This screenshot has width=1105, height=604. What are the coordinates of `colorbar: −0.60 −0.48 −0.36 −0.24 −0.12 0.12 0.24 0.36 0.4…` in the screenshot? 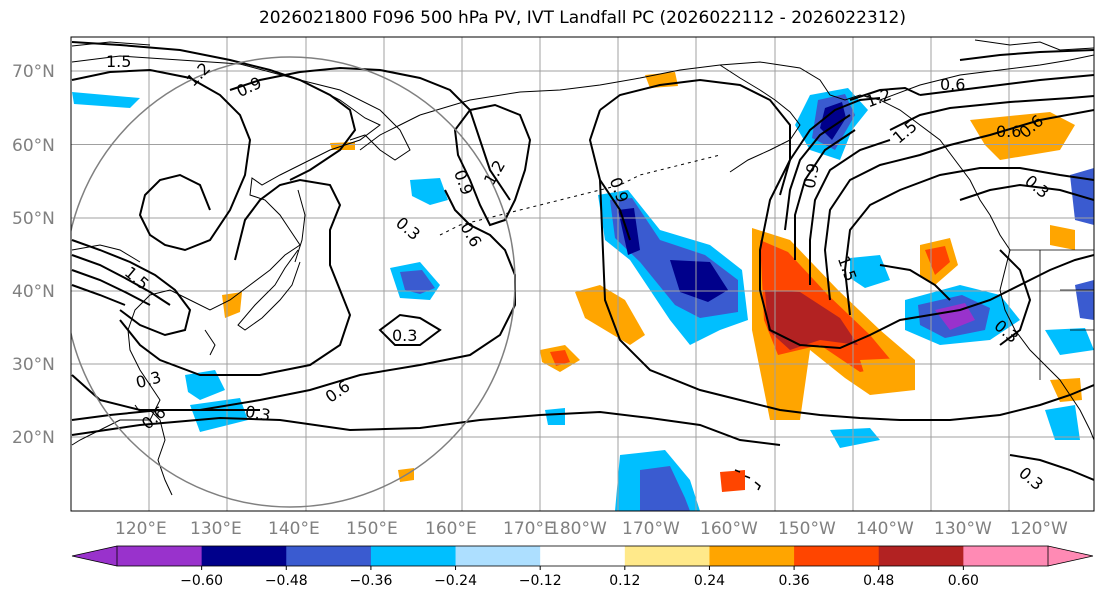 It's located at (582, 567).